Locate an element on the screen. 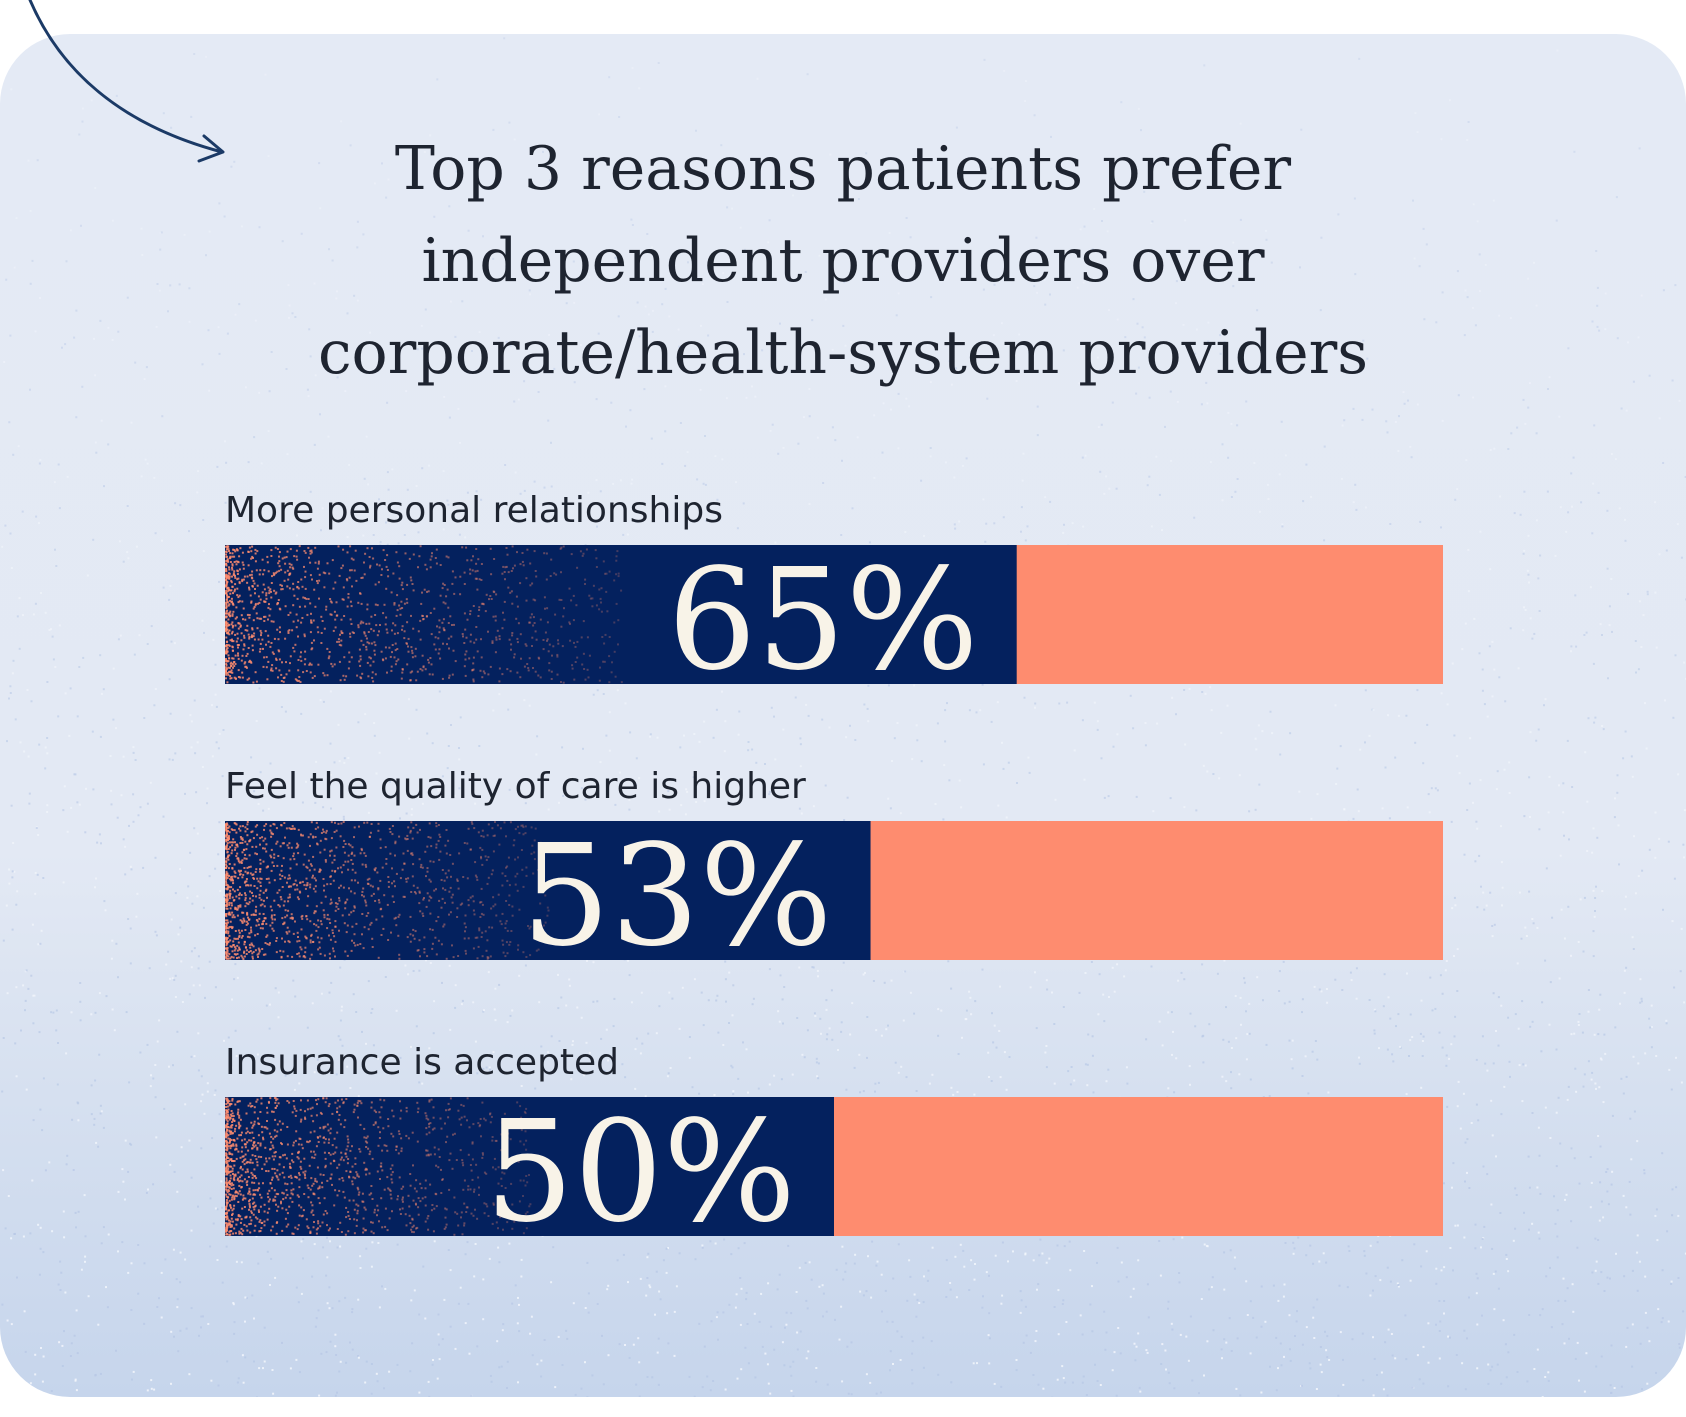 The width and height of the screenshot is (1686, 1417). category-label: Feel the quality of care is higher is located at coordinates (515, 786).